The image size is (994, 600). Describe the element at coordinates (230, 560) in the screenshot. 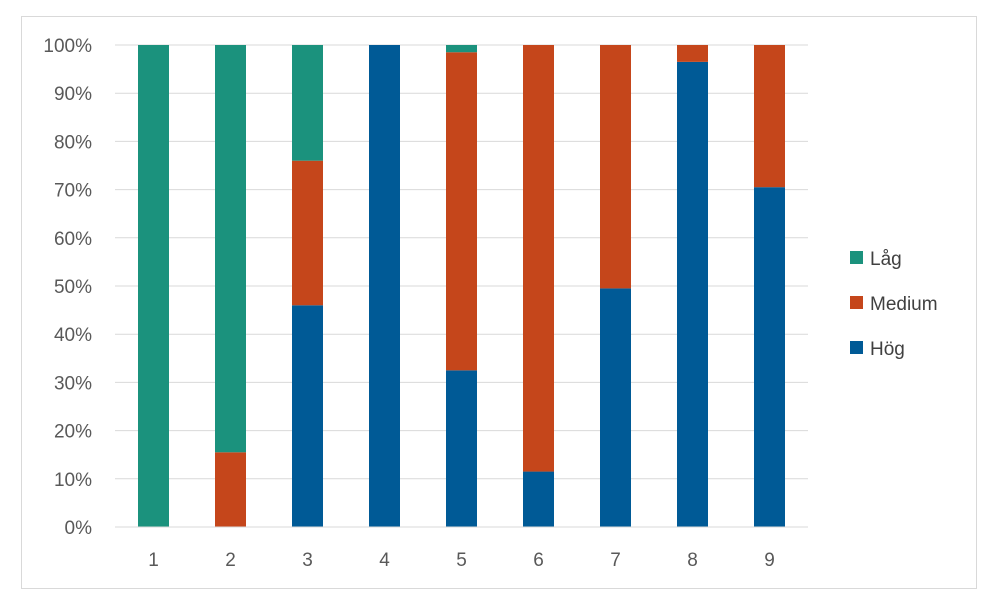

I see `x-tick-label: 2` at that location.